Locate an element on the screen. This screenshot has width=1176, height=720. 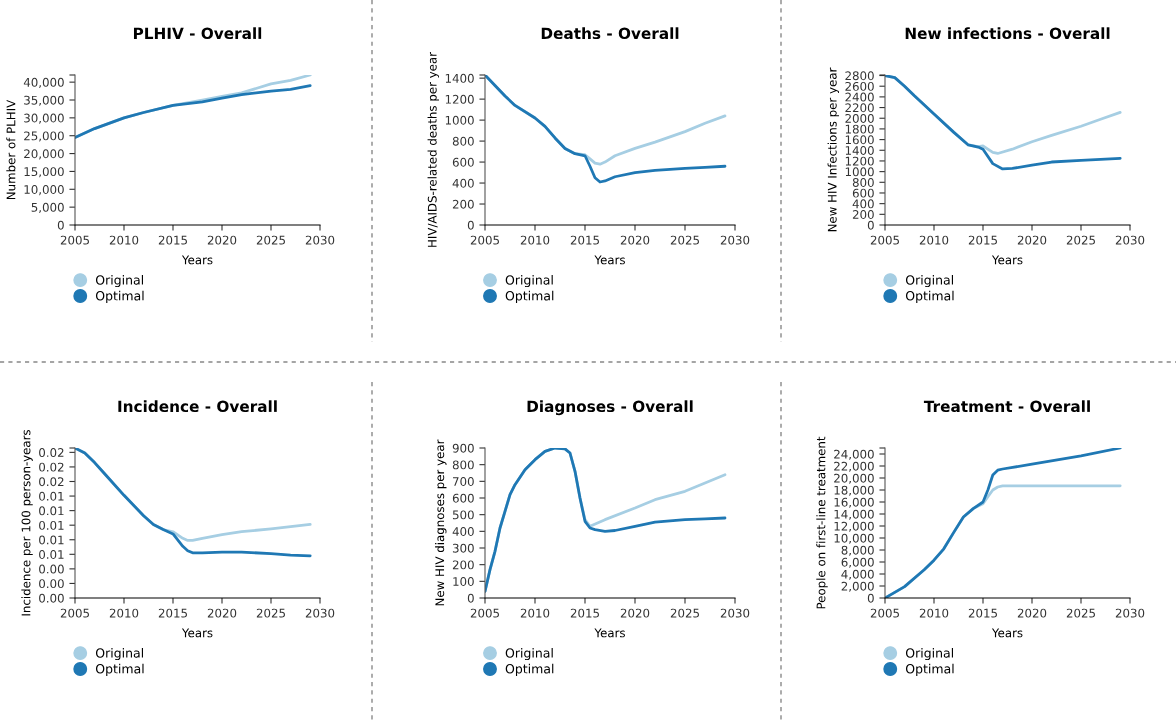
y-tick-label: 100 is located at coordinates (463, 581).